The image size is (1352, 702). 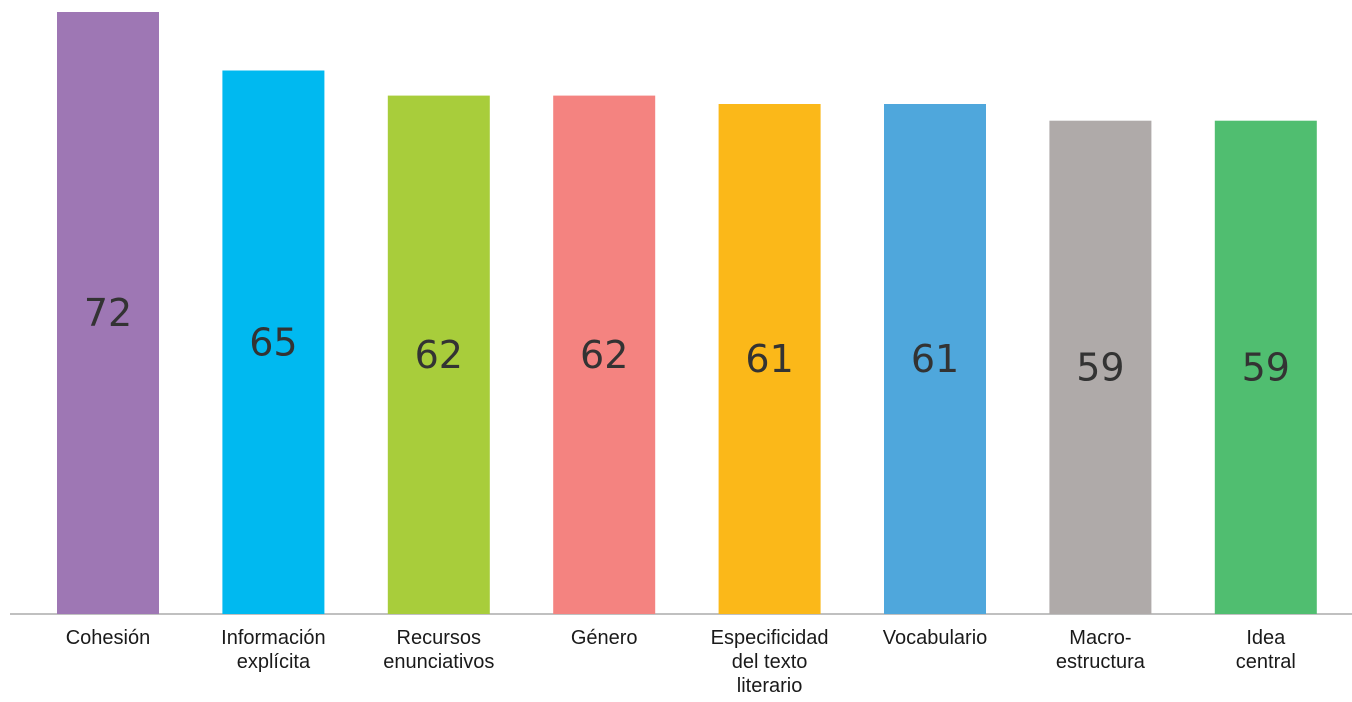 What do you see at coordinates (274, 662) in the screenshot?
I see `category-label-line: explícita` at bounding box center [274, 662].